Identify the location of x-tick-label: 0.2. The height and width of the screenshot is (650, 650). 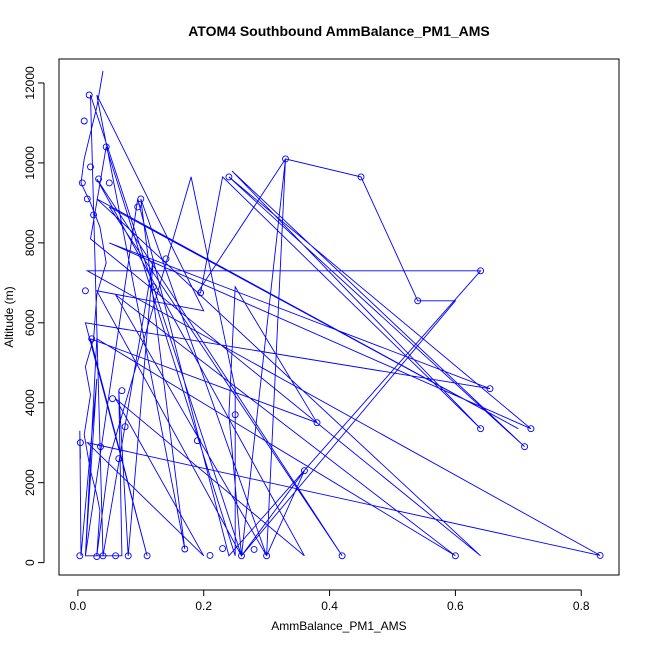
(203, 606).